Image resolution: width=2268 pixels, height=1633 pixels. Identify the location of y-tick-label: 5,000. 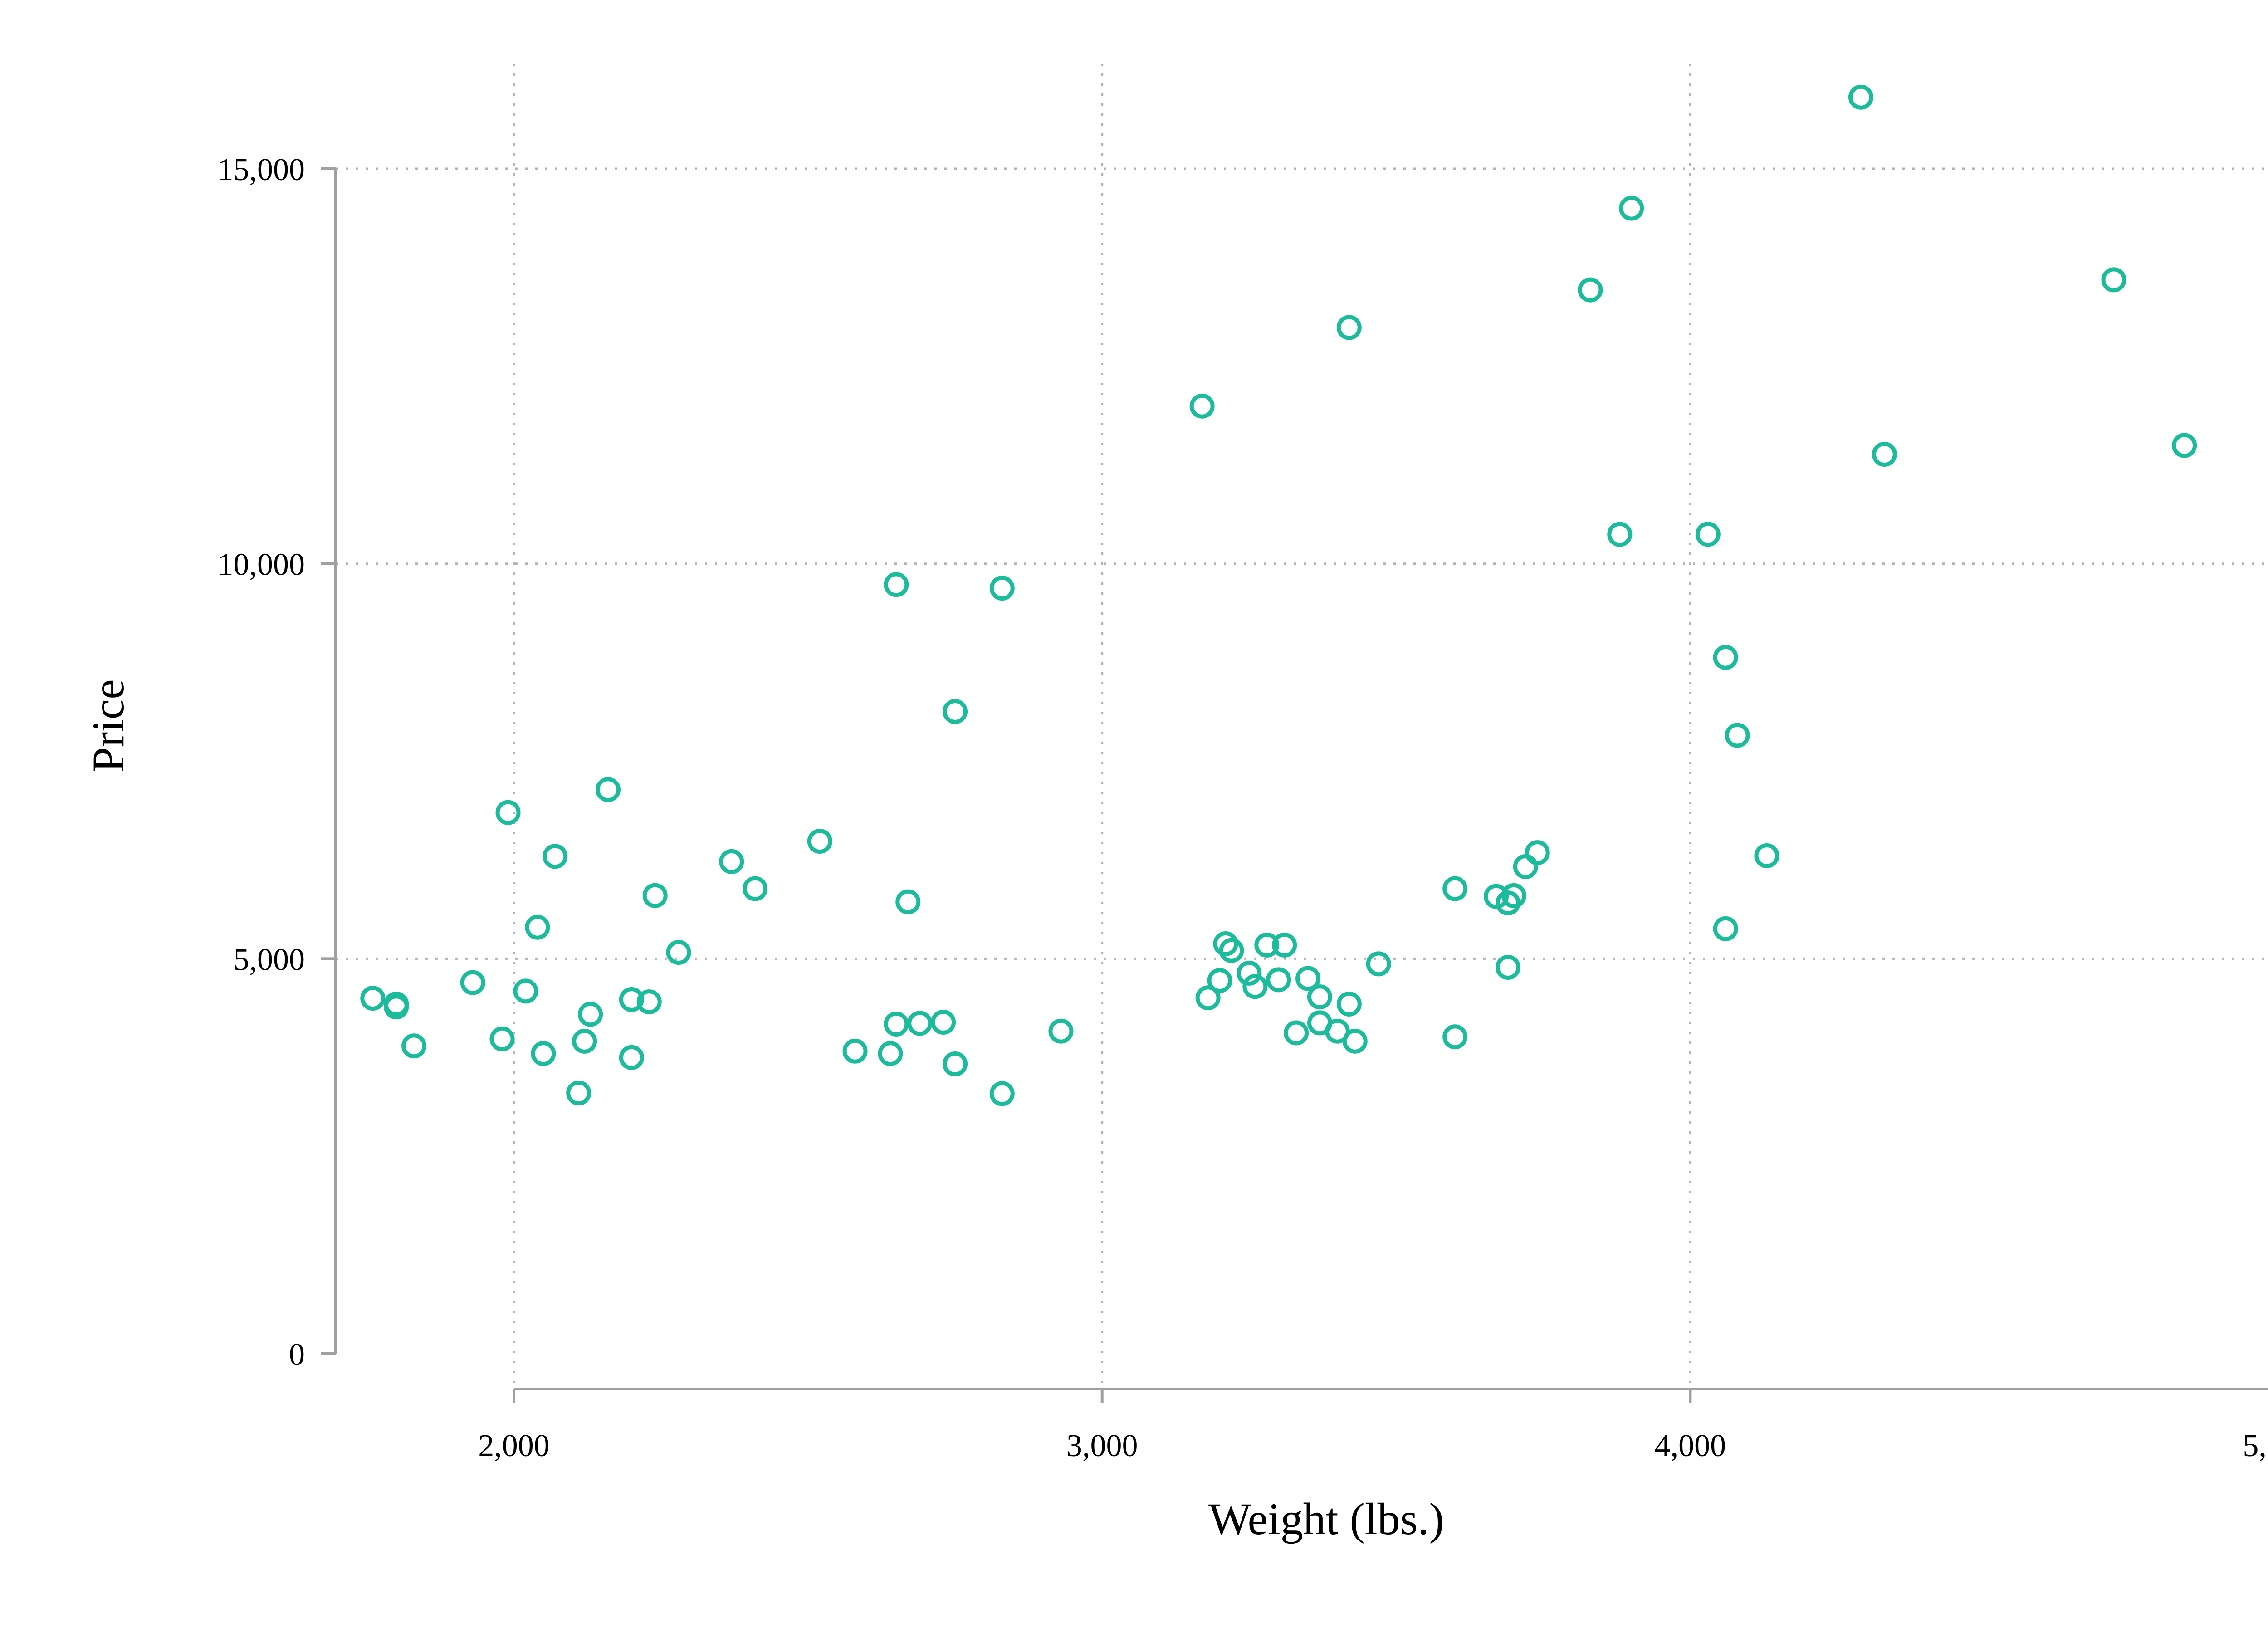
(270, 959).